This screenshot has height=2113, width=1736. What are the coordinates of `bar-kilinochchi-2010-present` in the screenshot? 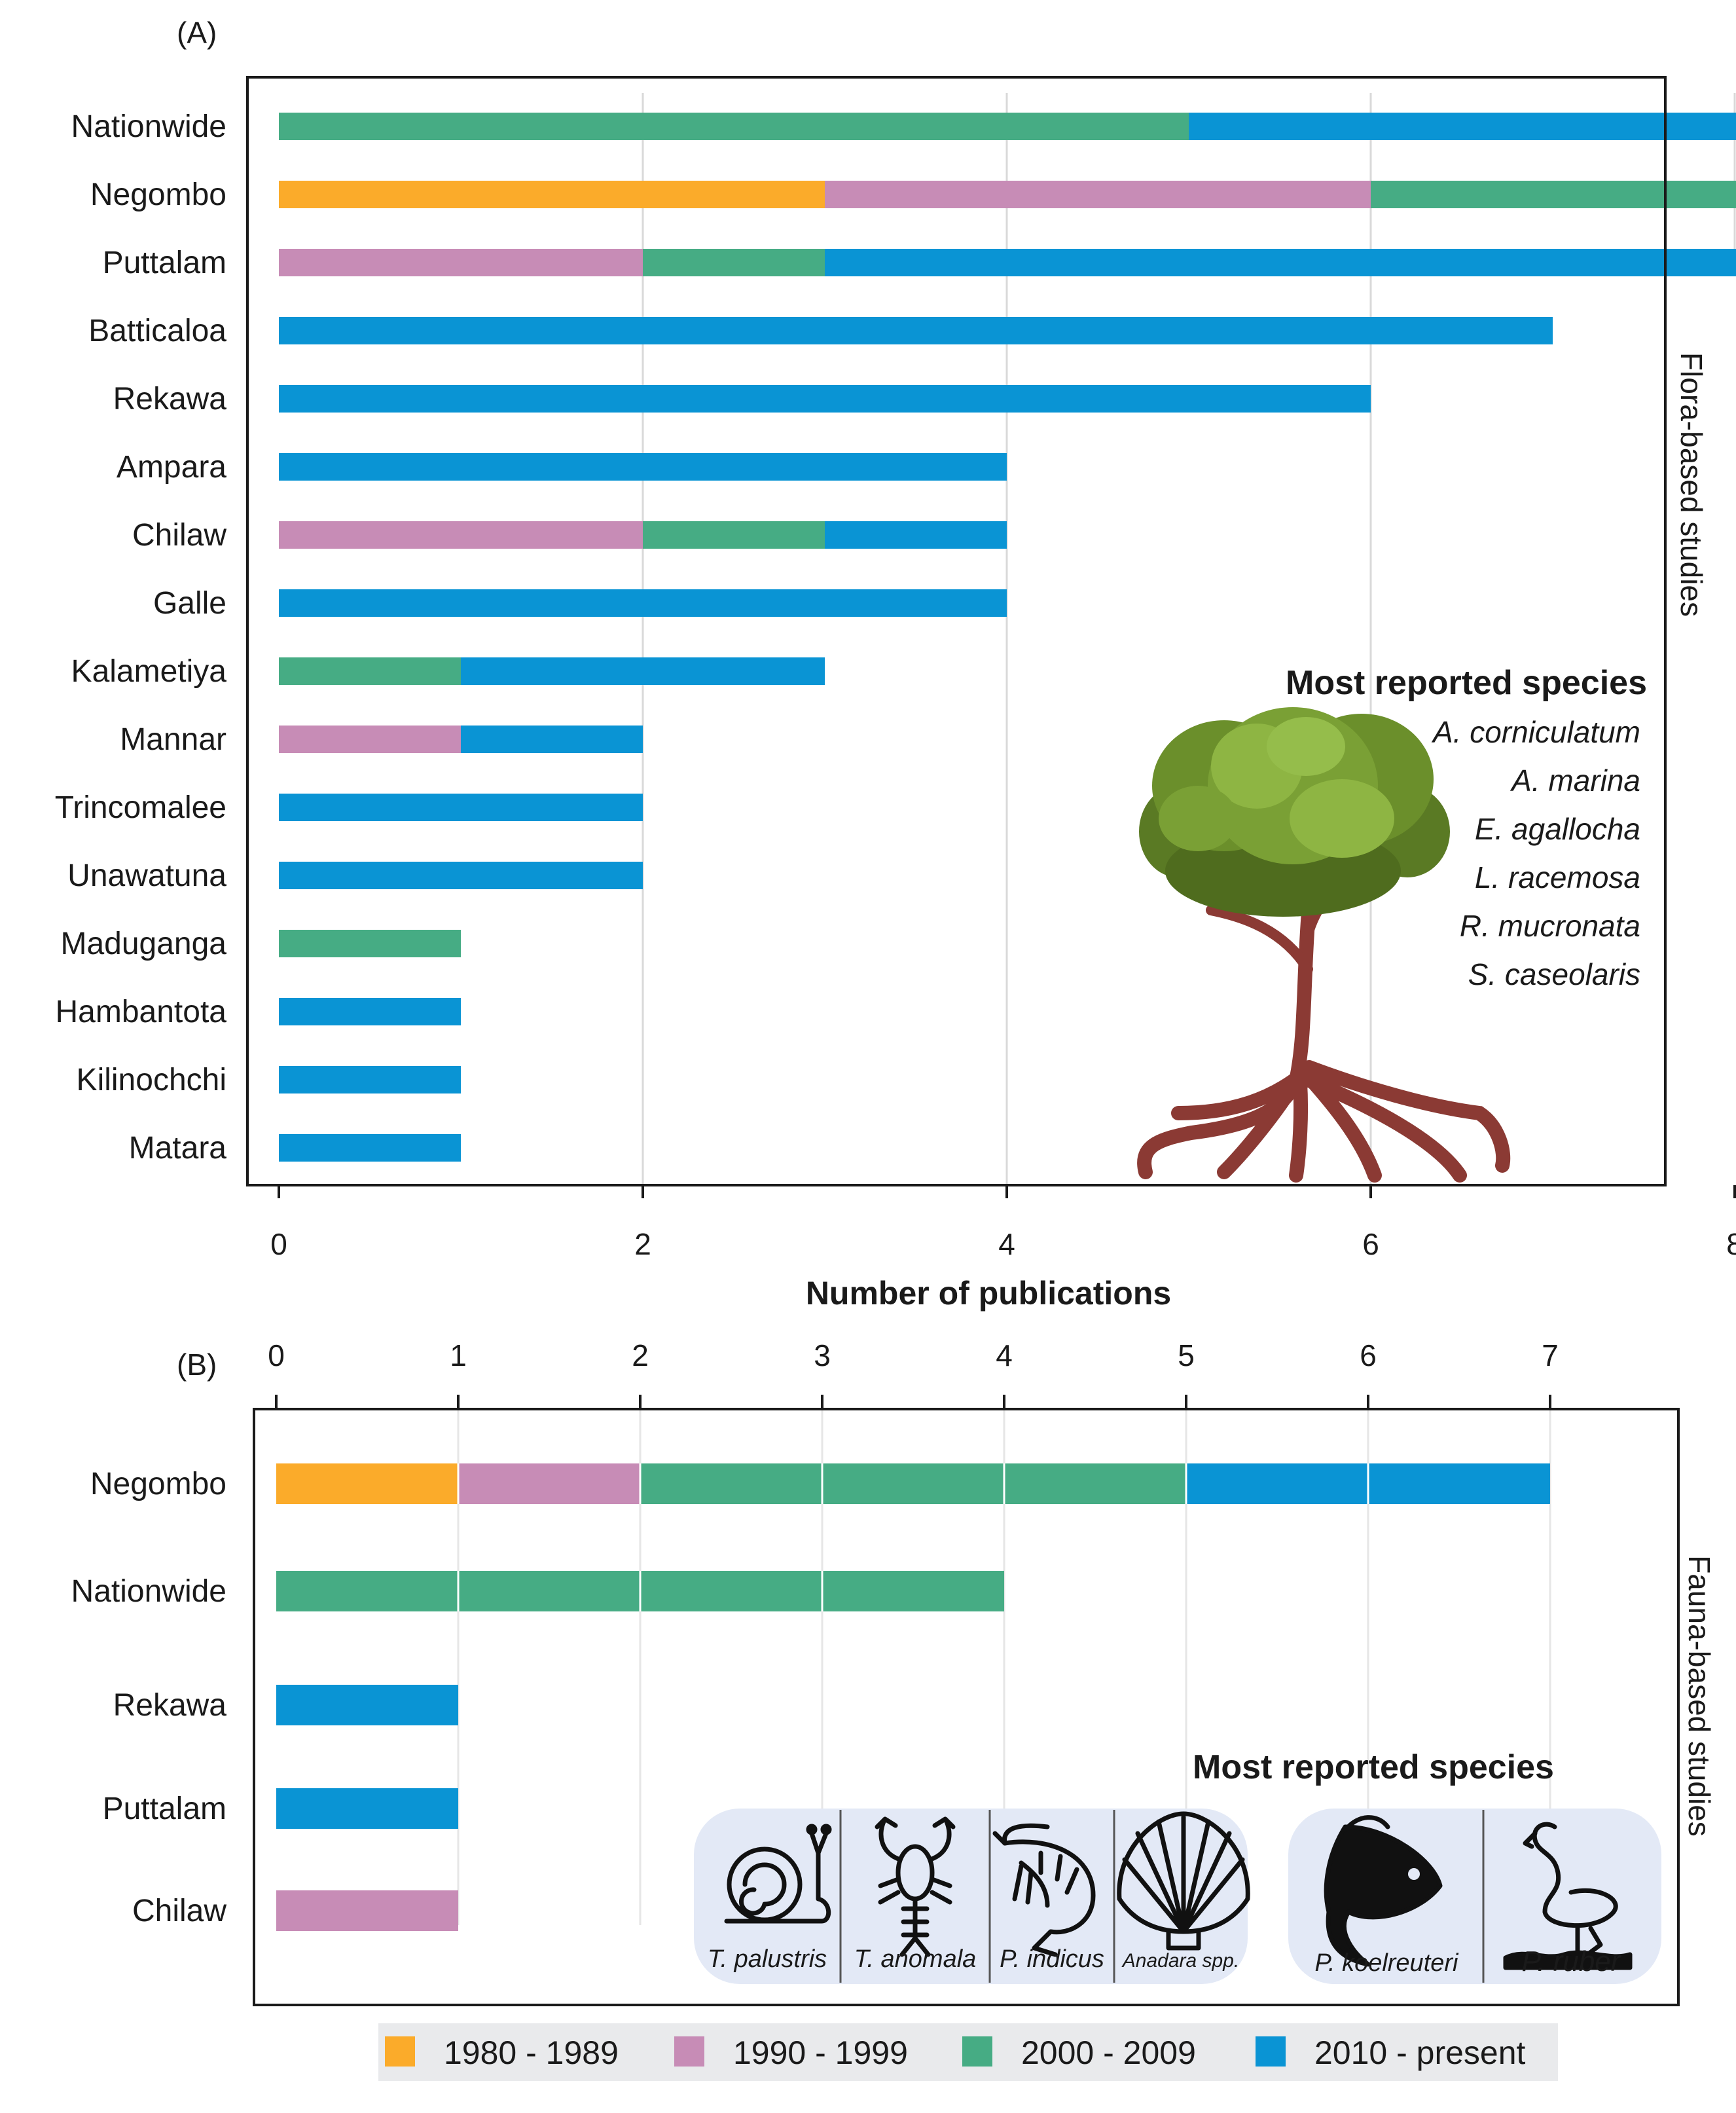 It's located at (370, 1079).